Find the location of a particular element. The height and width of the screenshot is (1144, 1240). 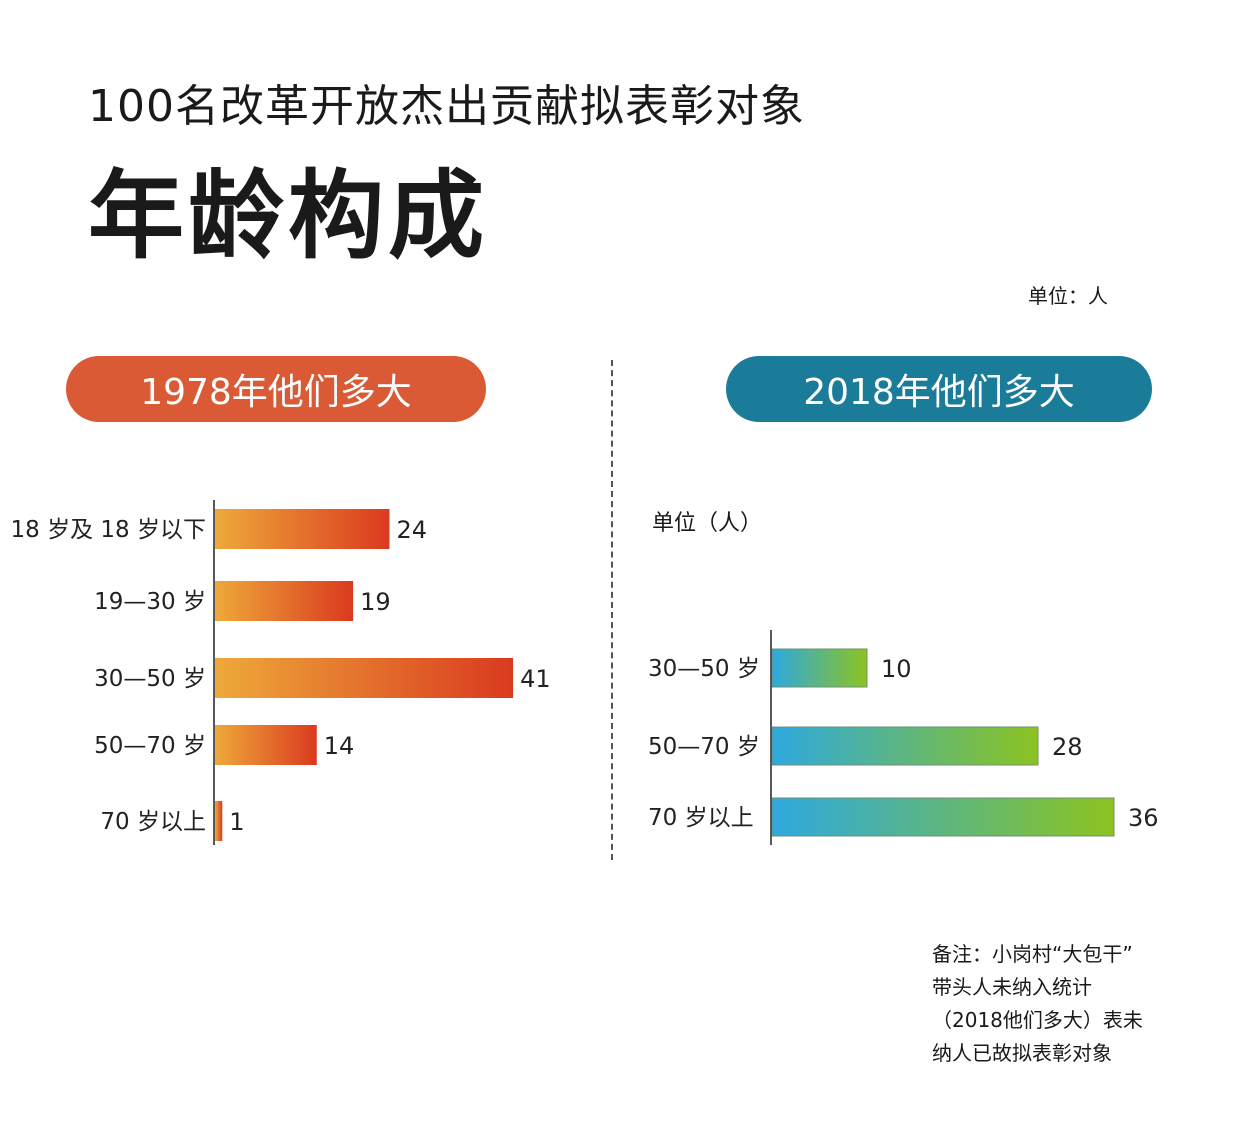

unit-label: 单位：人 is located at coordinates (1068, 296).